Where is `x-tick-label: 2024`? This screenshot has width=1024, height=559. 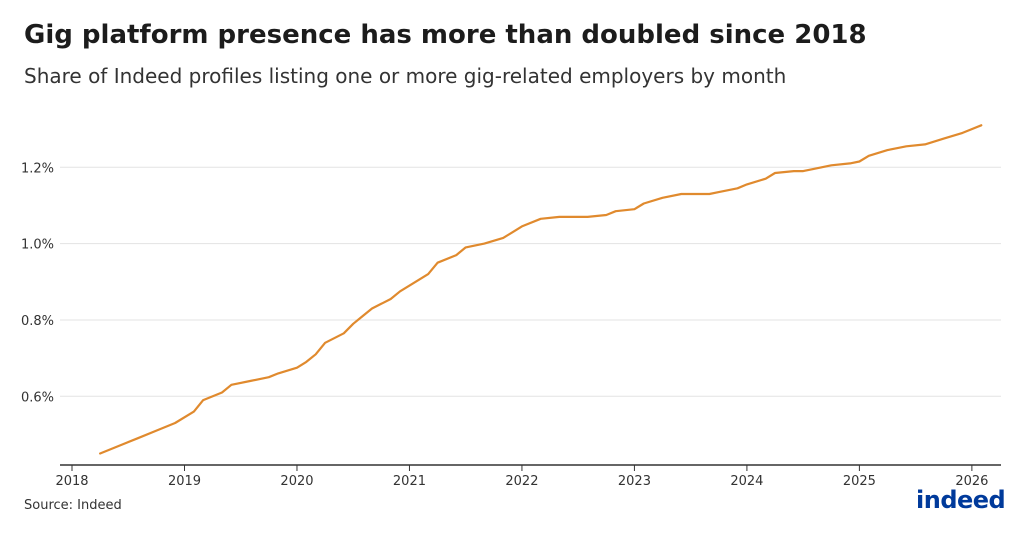
x-tick-label: 2024 is located at coordinates (746, 481).